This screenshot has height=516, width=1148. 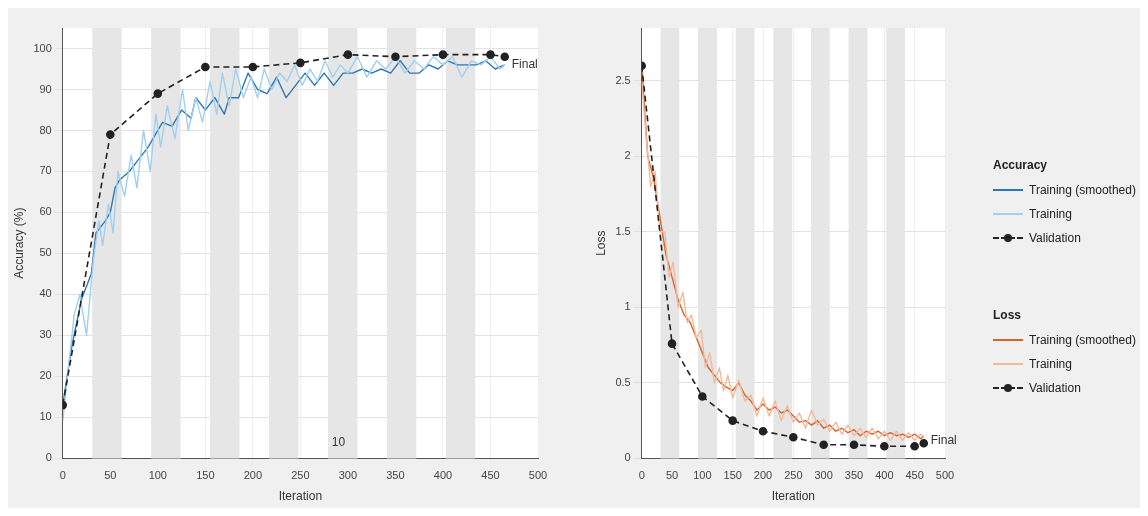 I want to click on y-tick-label: 90, so click(x=45, y=88).